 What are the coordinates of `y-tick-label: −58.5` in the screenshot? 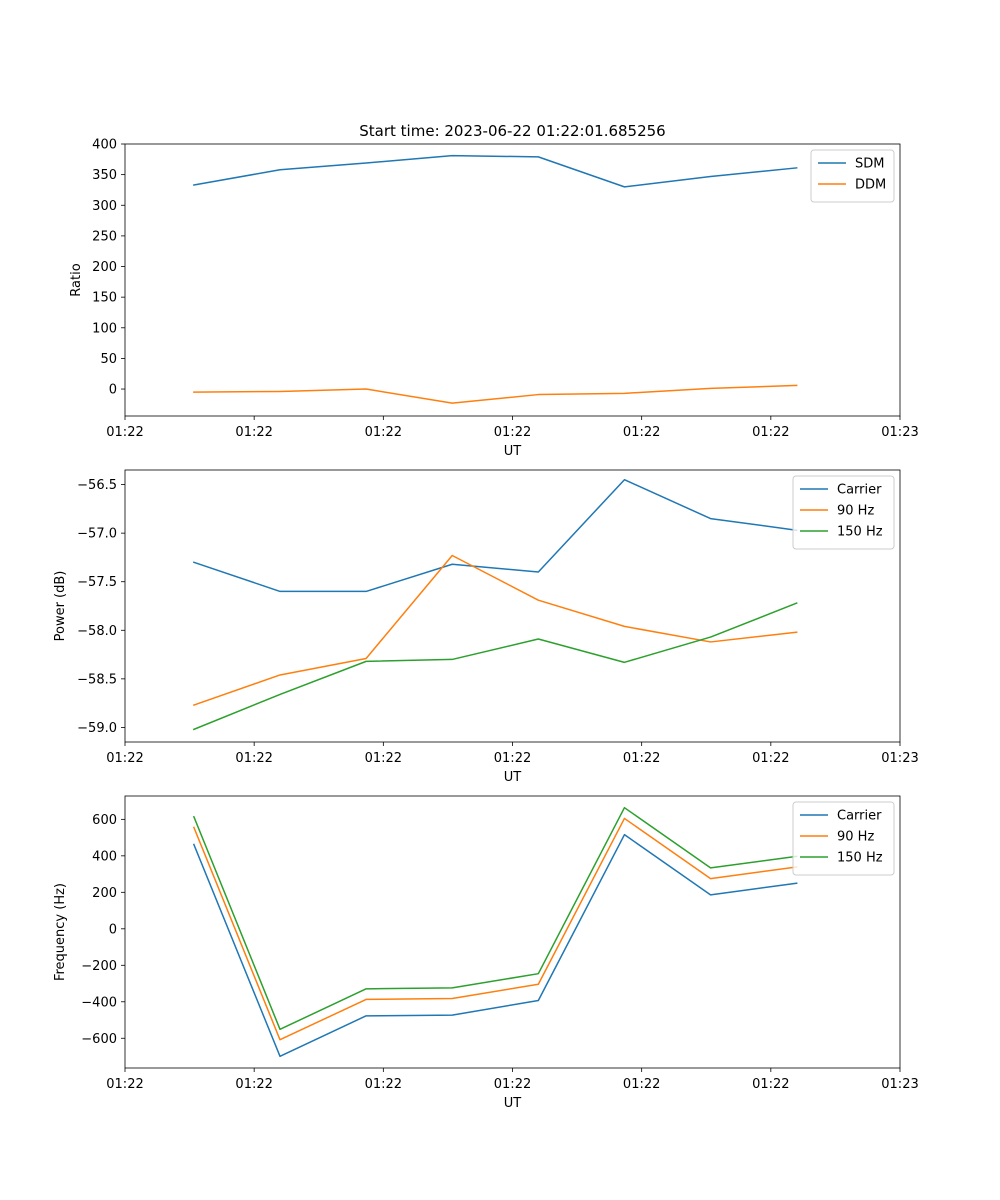 It's located at (97, 679).